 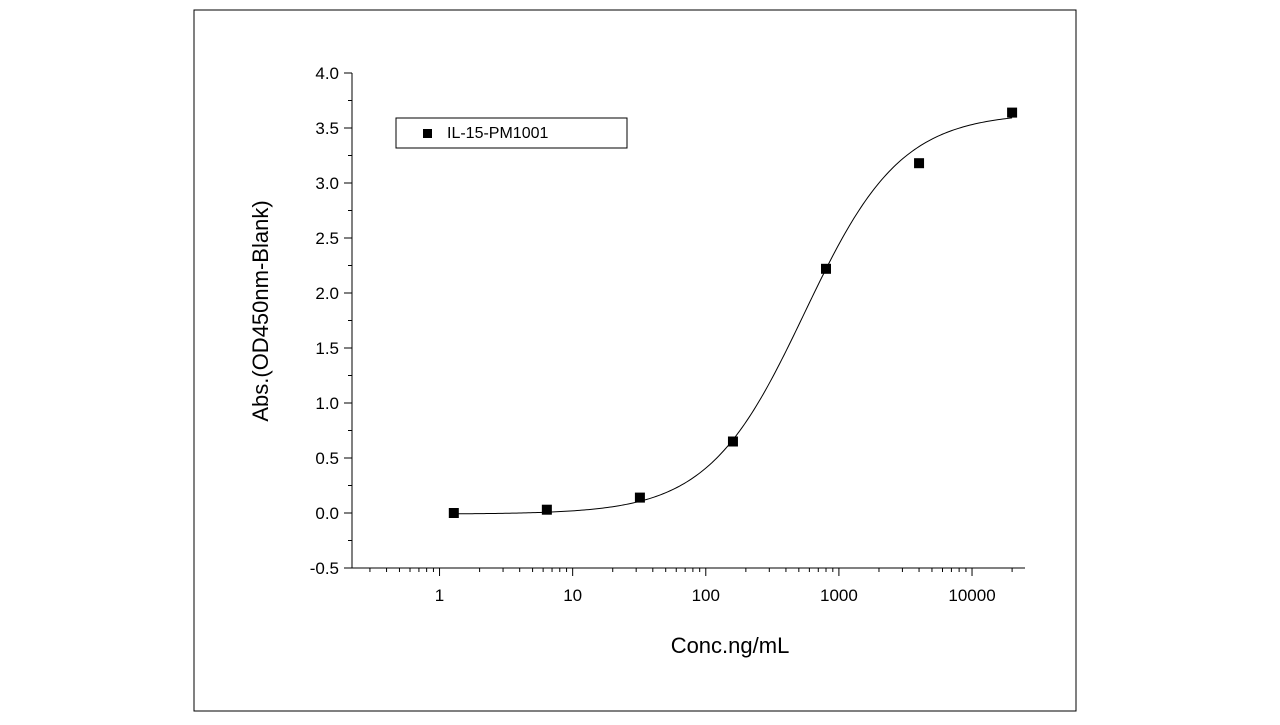 What do you see at coordinates (427, 133) in the screenshot?
I see `legend-marker` at bounding box center [427, 133].